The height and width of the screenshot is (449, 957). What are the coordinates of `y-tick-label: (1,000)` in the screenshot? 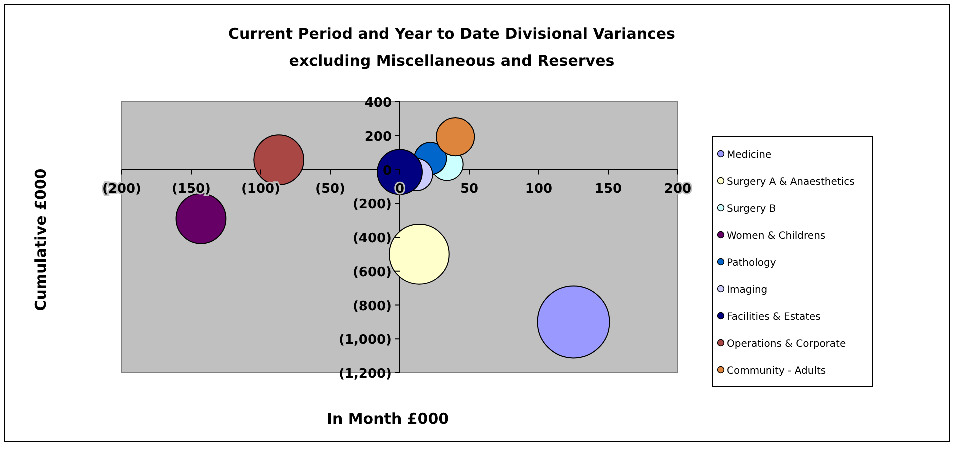 It's located at (365, 340).